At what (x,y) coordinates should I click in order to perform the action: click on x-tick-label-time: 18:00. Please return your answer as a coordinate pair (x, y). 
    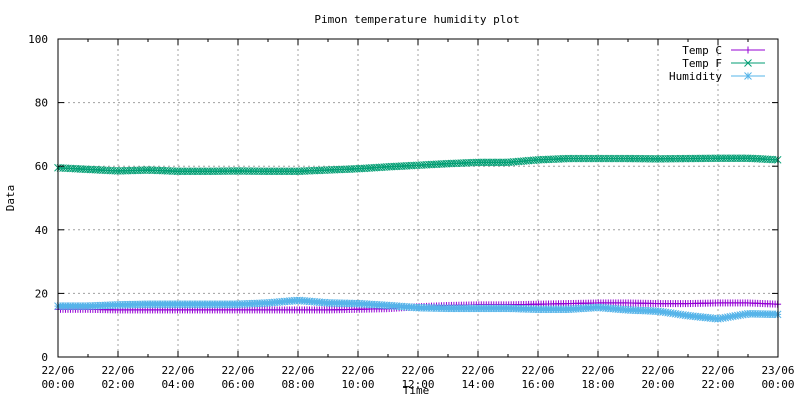
    Looking at the image, I should click on (597, 384).